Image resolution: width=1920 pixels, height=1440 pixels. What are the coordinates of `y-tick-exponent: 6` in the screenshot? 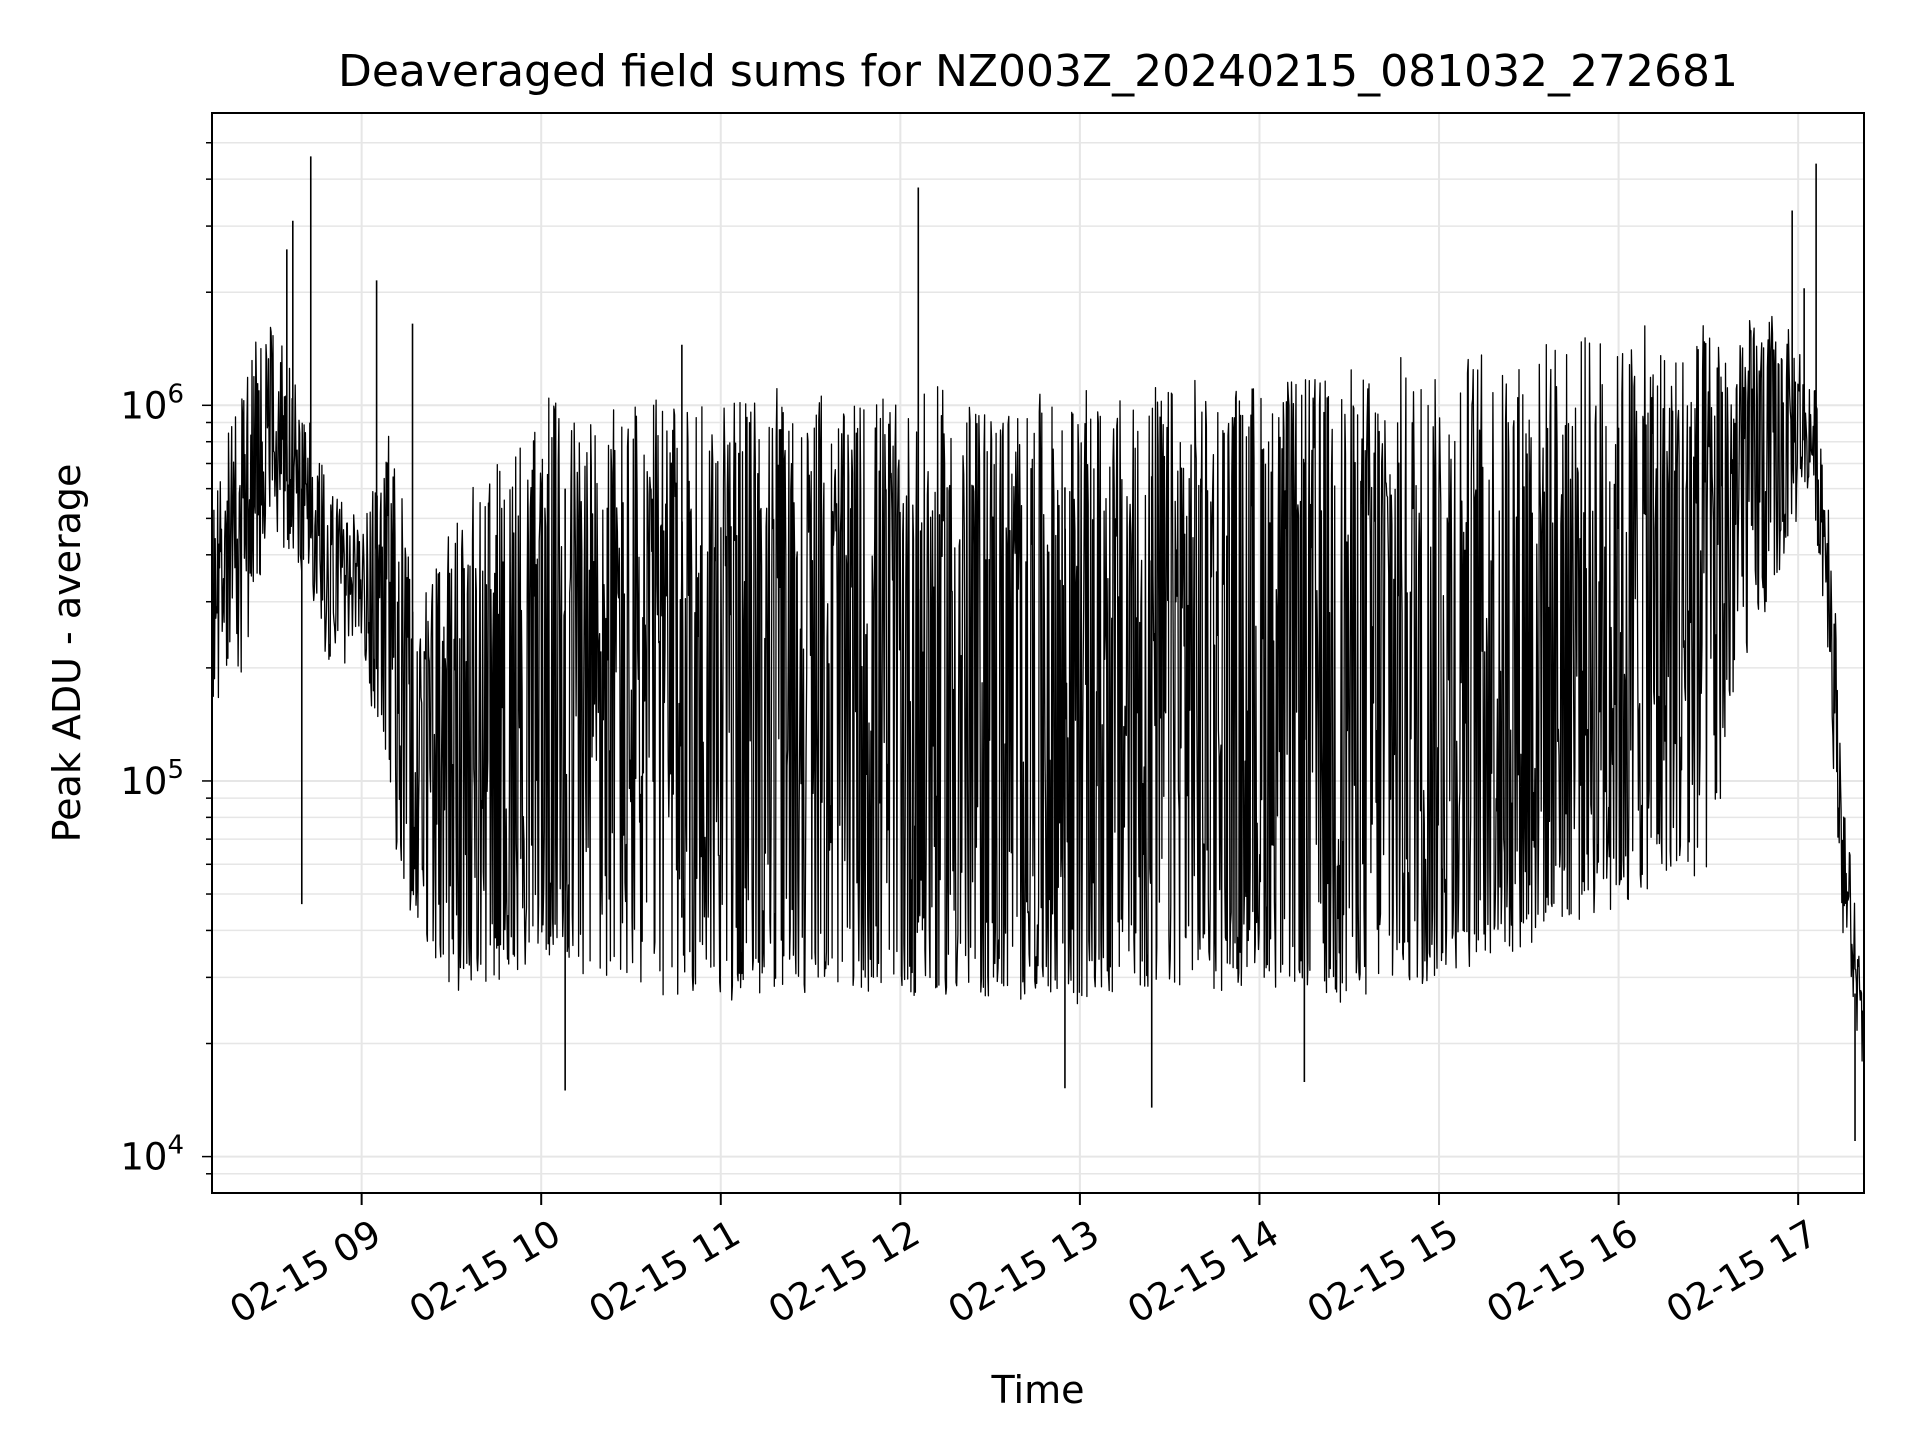 It's located at (175, 394).